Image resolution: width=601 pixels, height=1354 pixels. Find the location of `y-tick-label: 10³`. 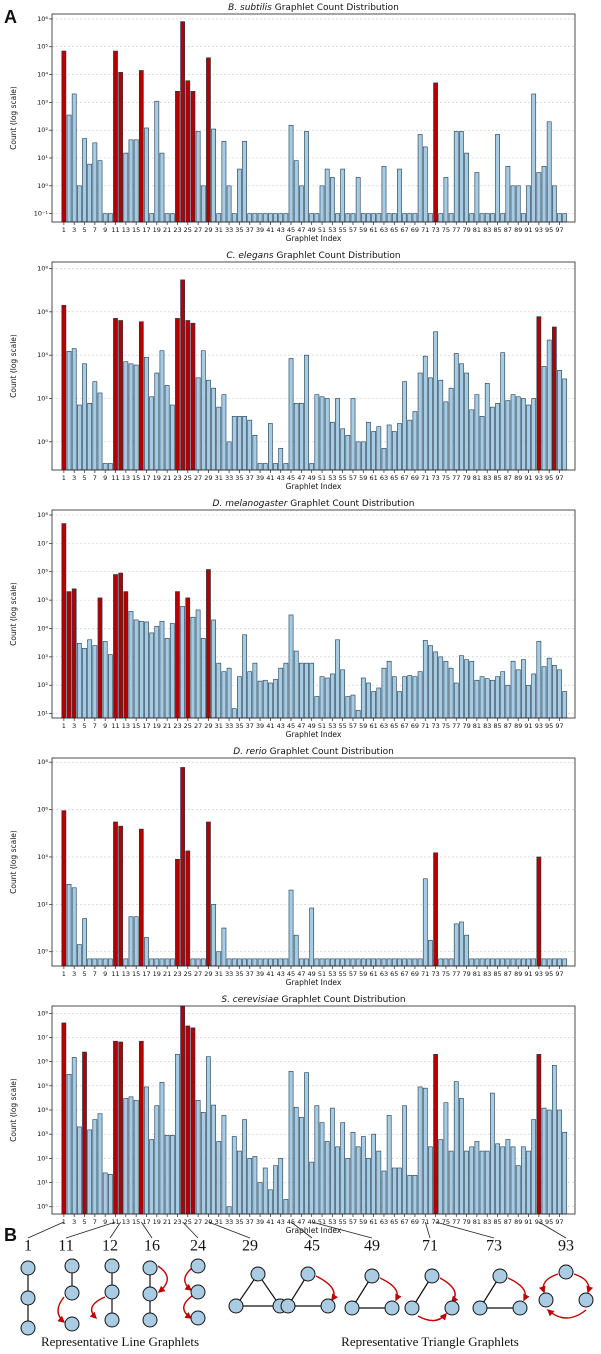

y-tick-label: 10³ is located at coordinates (42, 1134).